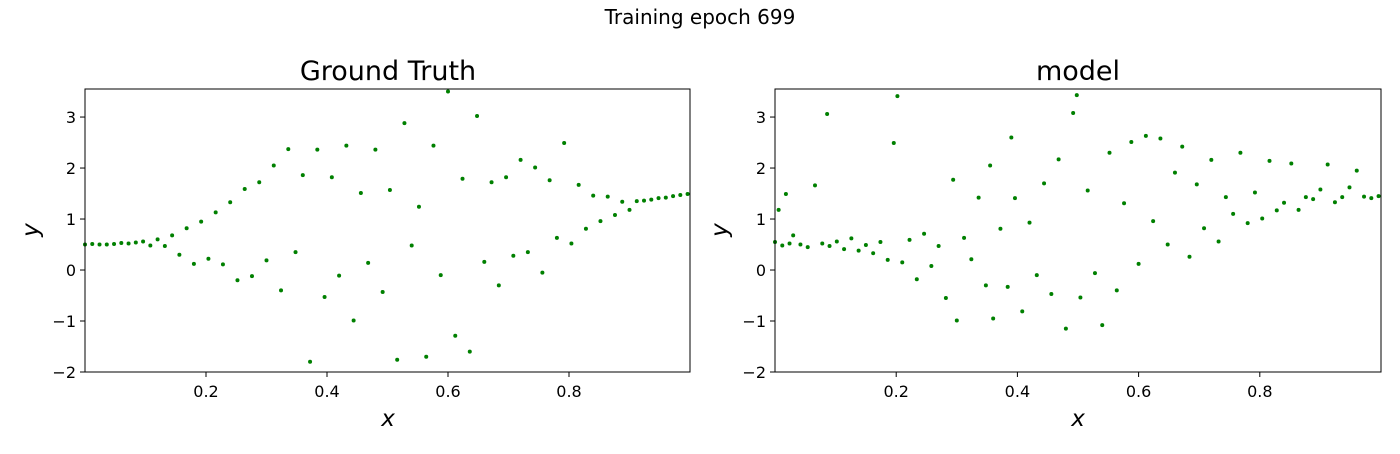 This screenshot has width=1400, height=454. What do you see at coordinates (720, 230) in the screenshot?
I see `model-y-axis-label: y` at bounding box center [720, 230].